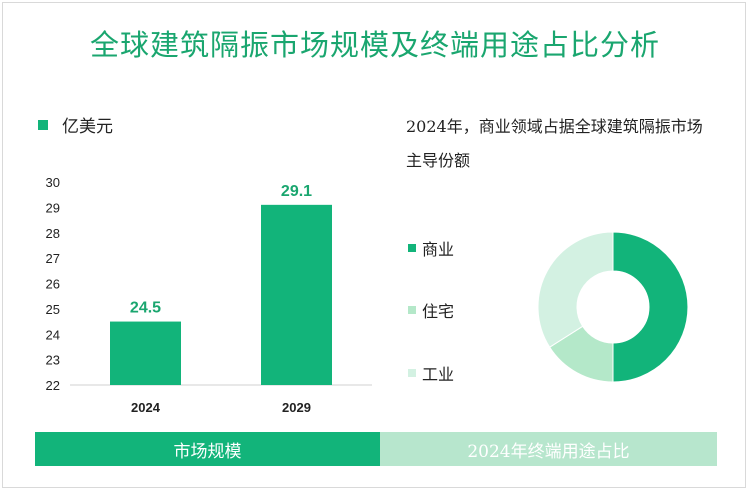 The height and width of the screenshot is (492, 750). What do you see at coordinates (53, 385) in the screenshot?
I see `y-tick-label: 22` at bounding box center [53, 385].